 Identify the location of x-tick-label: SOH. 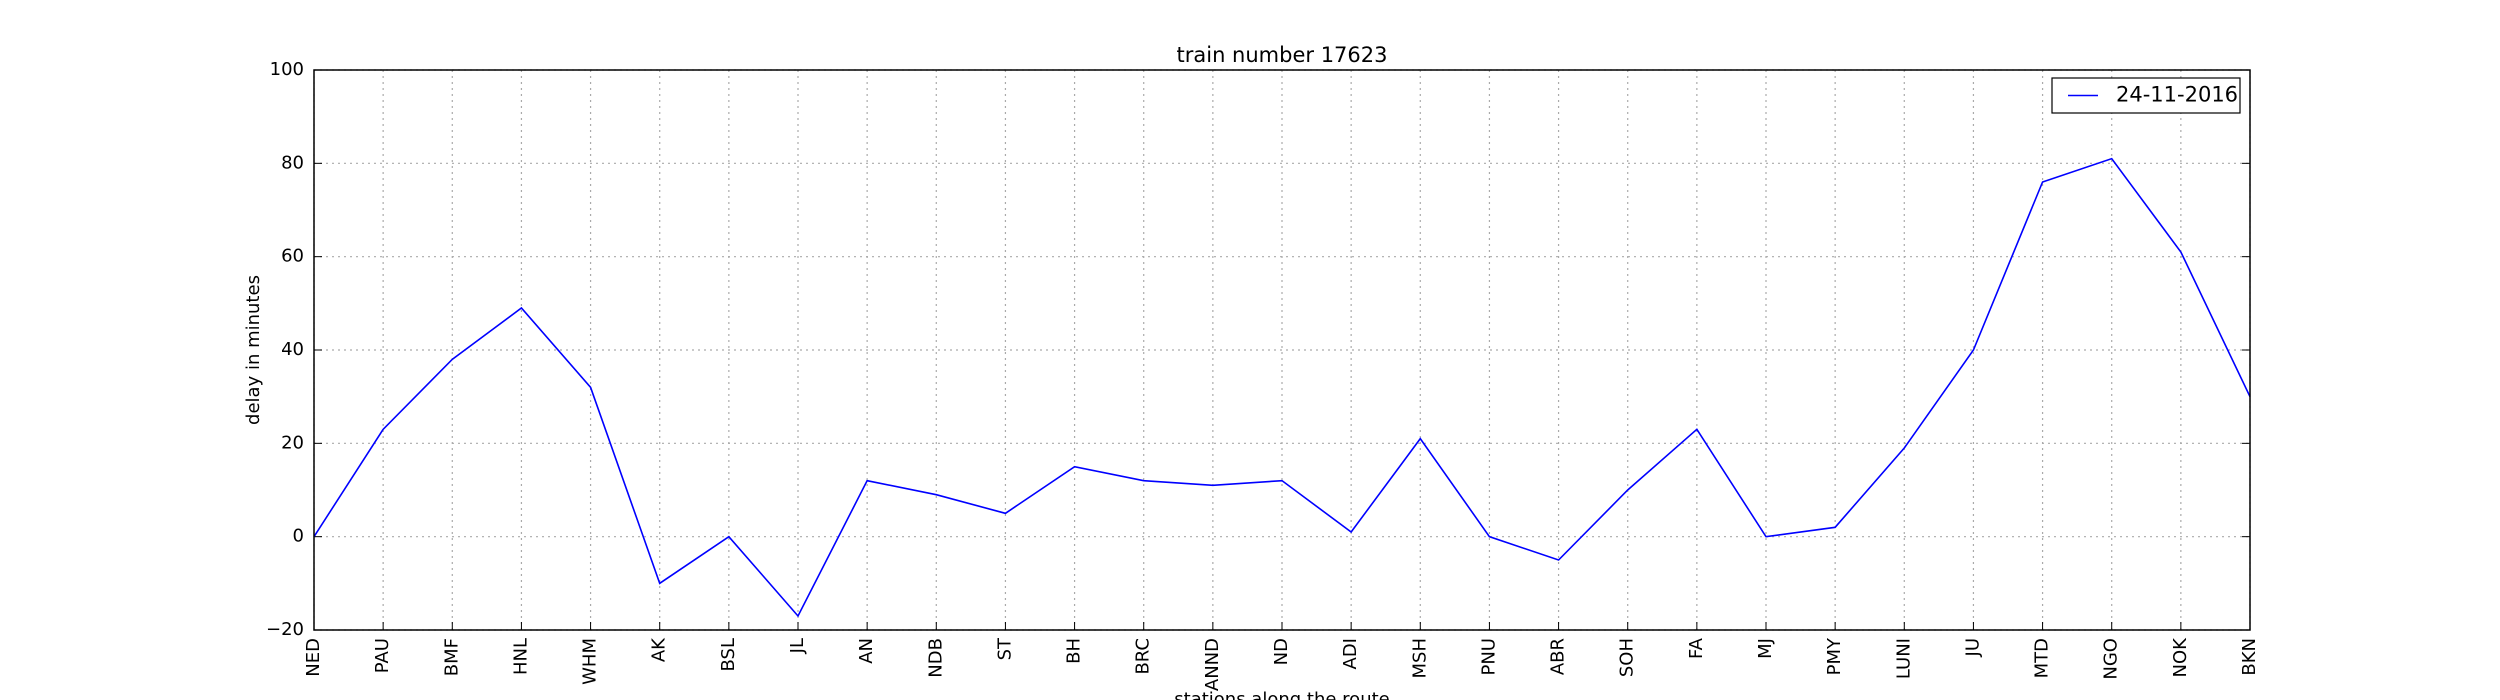
(1627, 657).